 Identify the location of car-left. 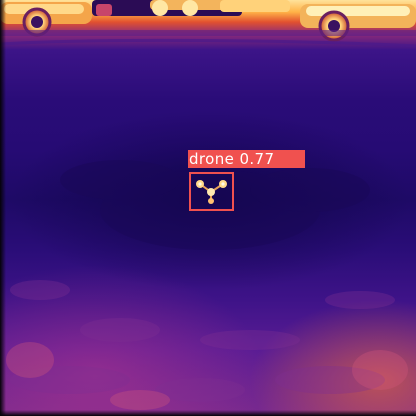
(46, 19).